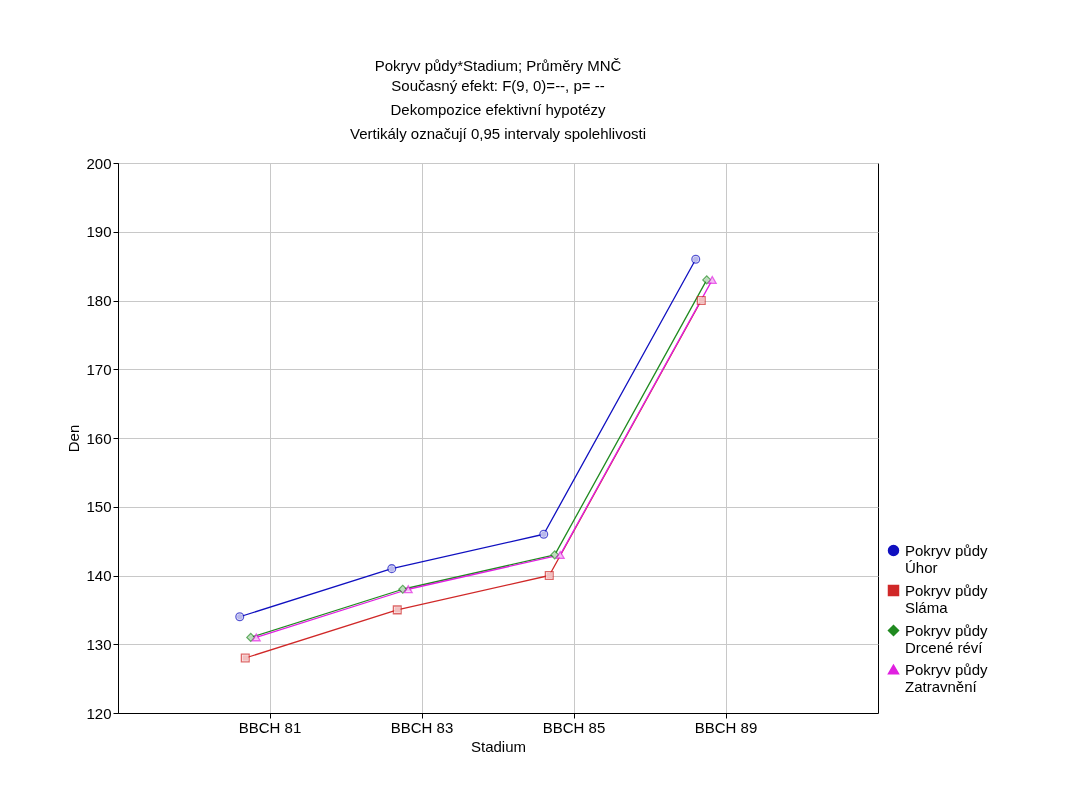  Describe the element at coordinates (498, 746) in the screenshot. I see `x-axis-title: Stadium` at that location.